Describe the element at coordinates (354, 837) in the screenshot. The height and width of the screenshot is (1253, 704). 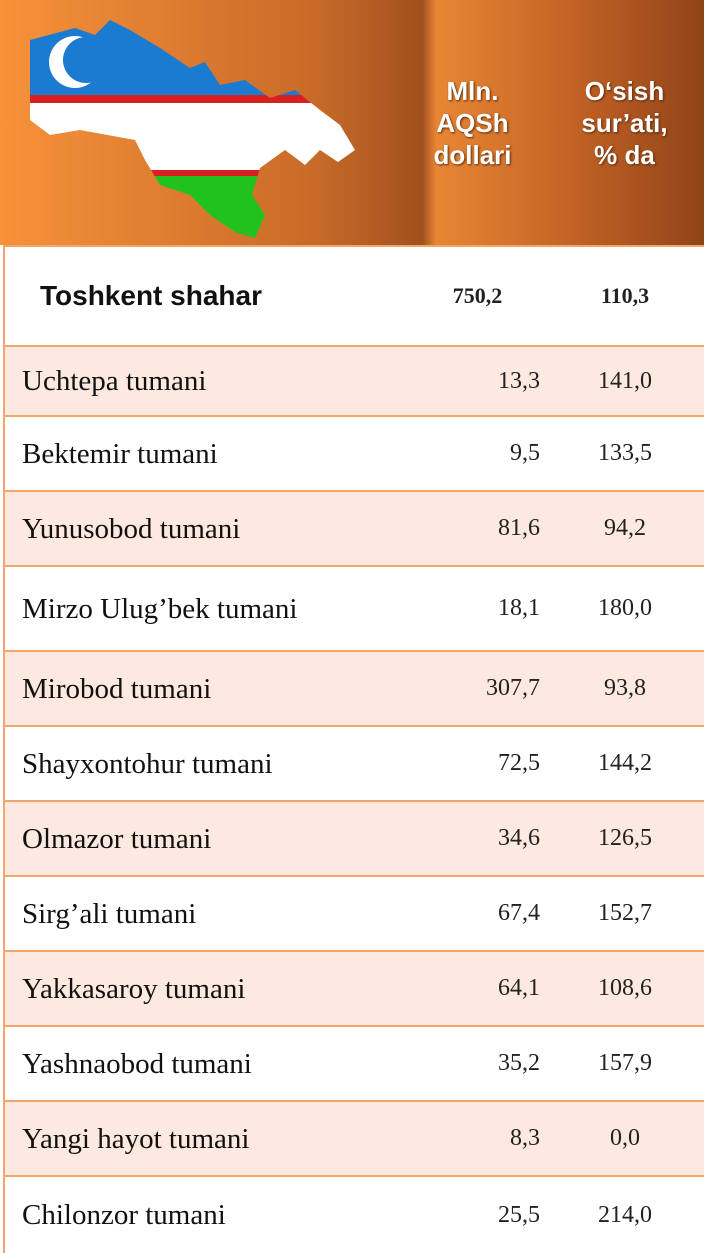
I see `table-row: Olmazor tumani 34,6 126,5` at that location.